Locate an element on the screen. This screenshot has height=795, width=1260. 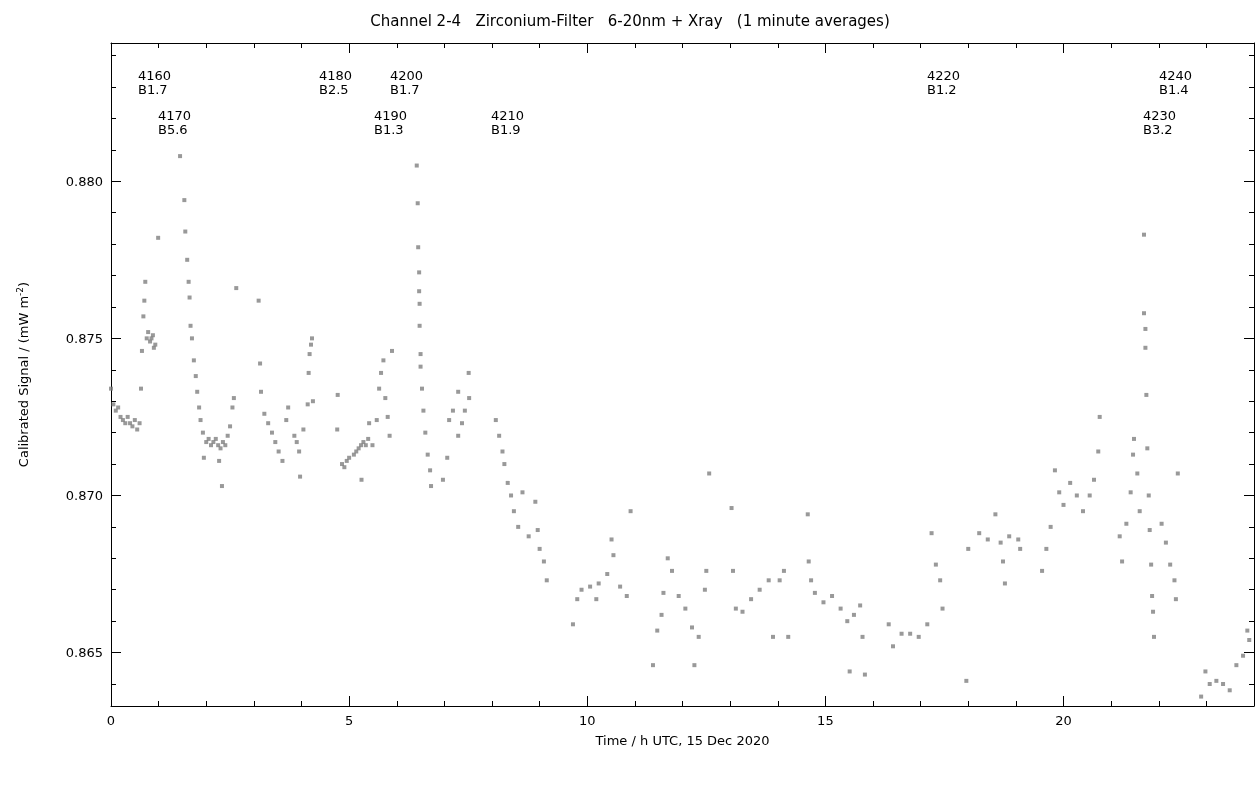
annotation: 4180 B2.5 is located at coordinates (336, 82).